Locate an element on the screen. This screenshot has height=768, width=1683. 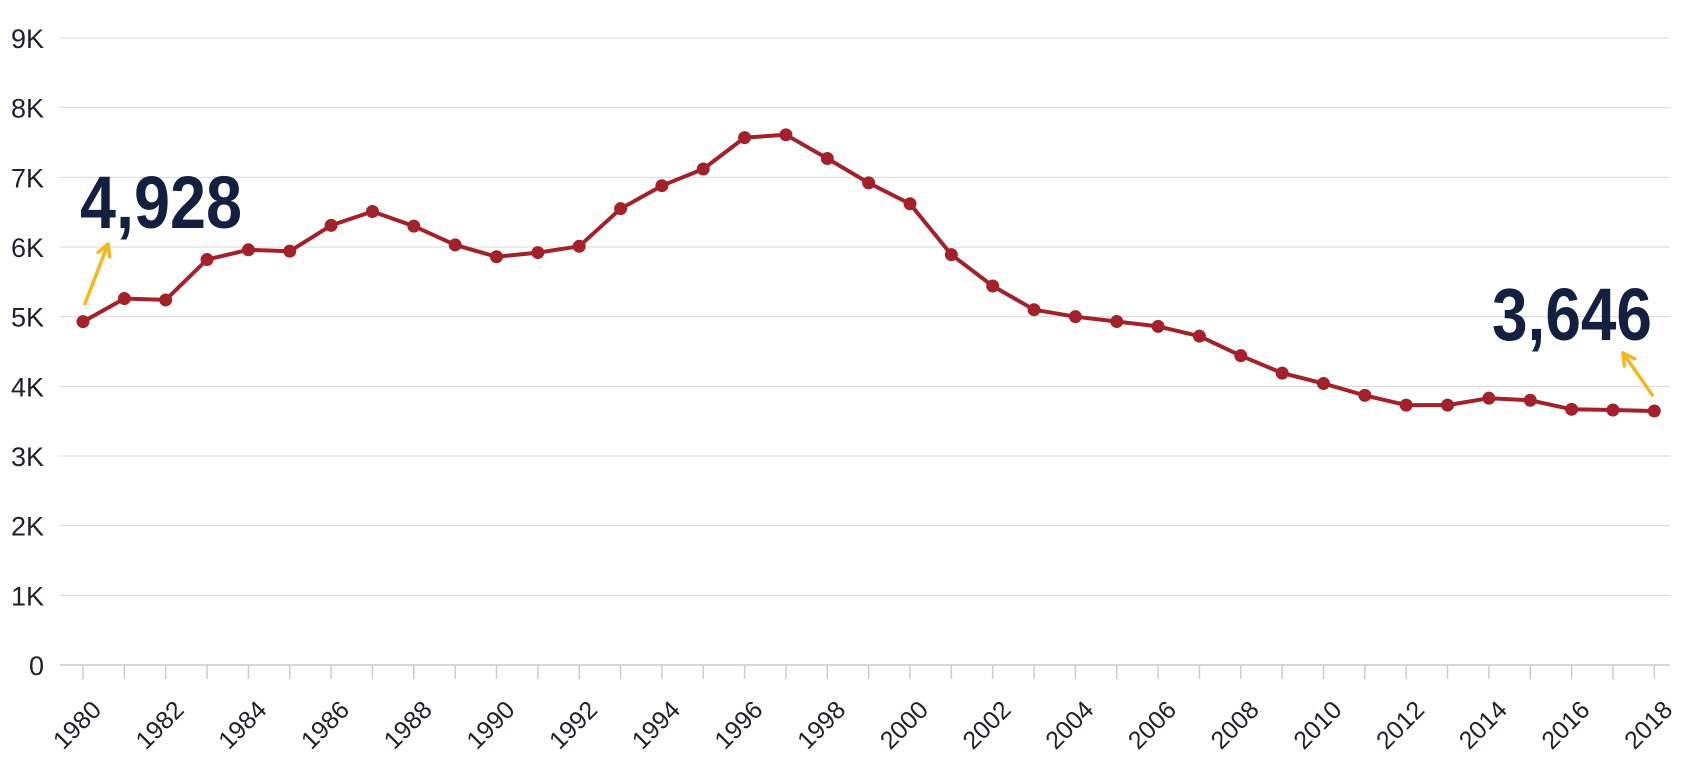
x-tick-1992: 1992 is located at coordinates (573, 725).